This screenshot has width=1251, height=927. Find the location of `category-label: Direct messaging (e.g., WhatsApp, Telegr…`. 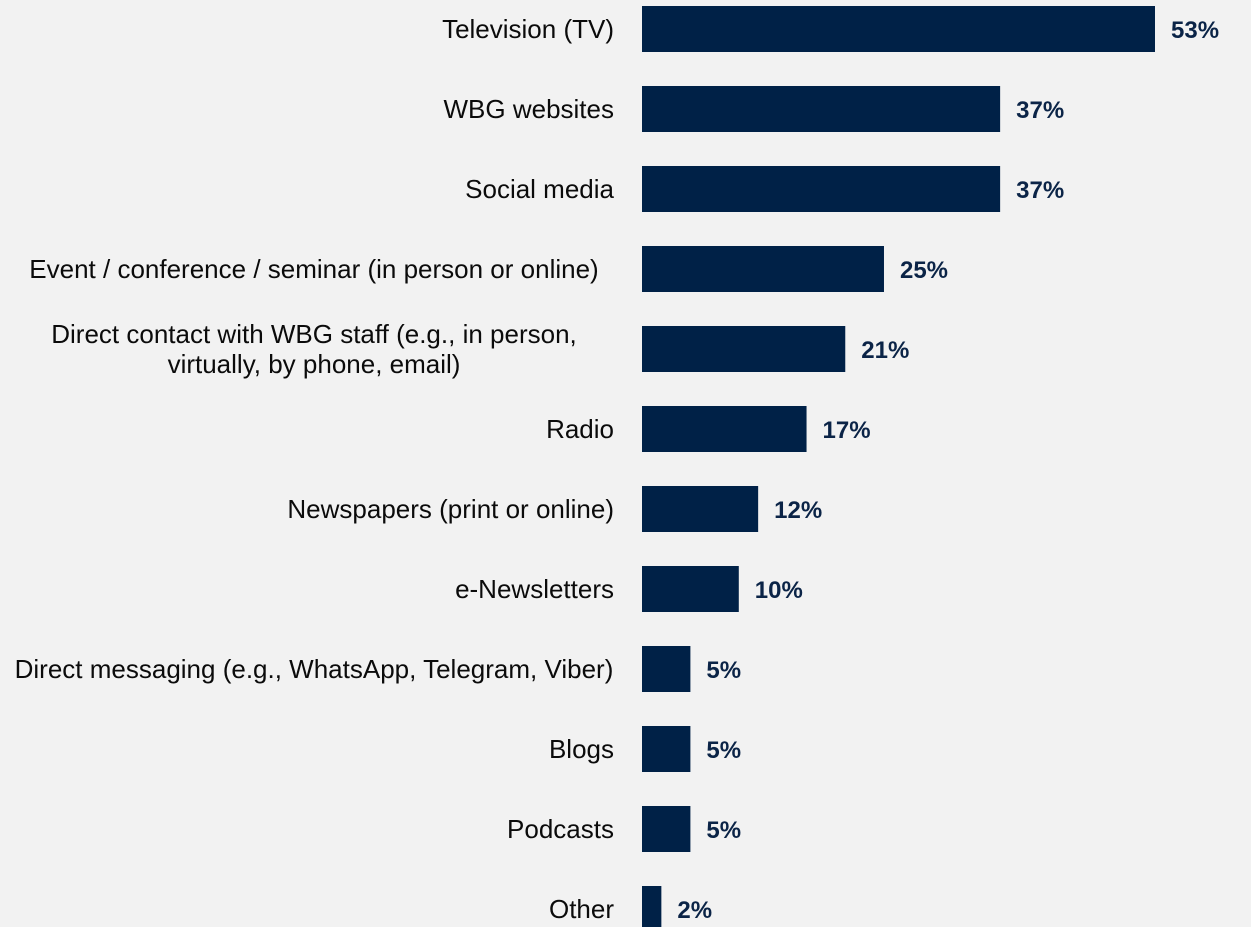

category-label: Direct messaging (e.g., WhatsApp, Telegr… is located at coordinates (314, 669).